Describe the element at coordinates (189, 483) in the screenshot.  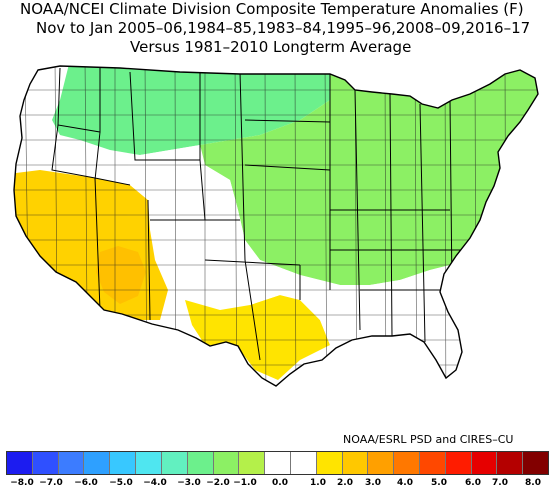
I see `colorbar-tick-label: −3.0` at that location.